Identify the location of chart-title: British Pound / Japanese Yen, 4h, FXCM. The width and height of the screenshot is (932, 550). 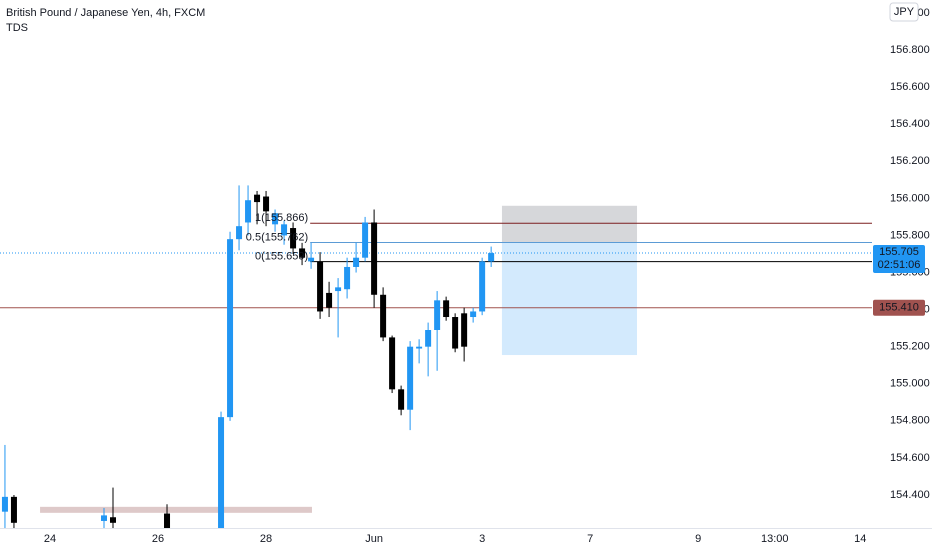
(105, 13).